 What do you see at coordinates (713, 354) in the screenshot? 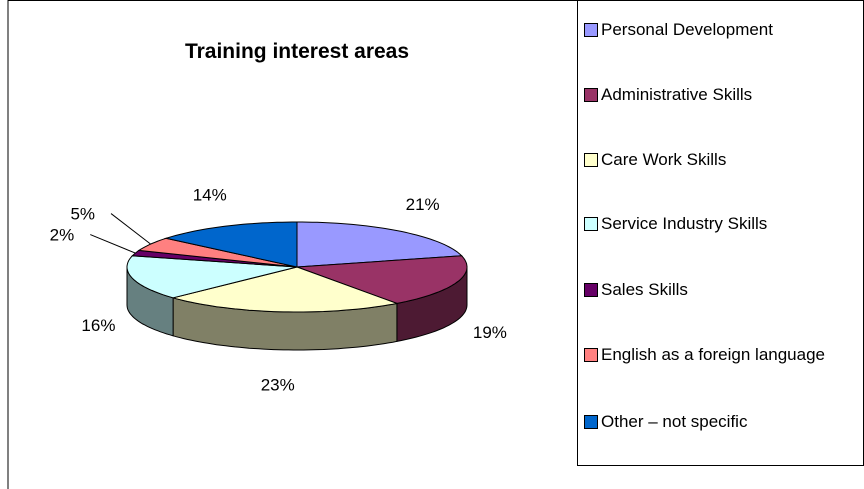
I see `legend-label: English as a foreign language` at bounding box center [713, 354].